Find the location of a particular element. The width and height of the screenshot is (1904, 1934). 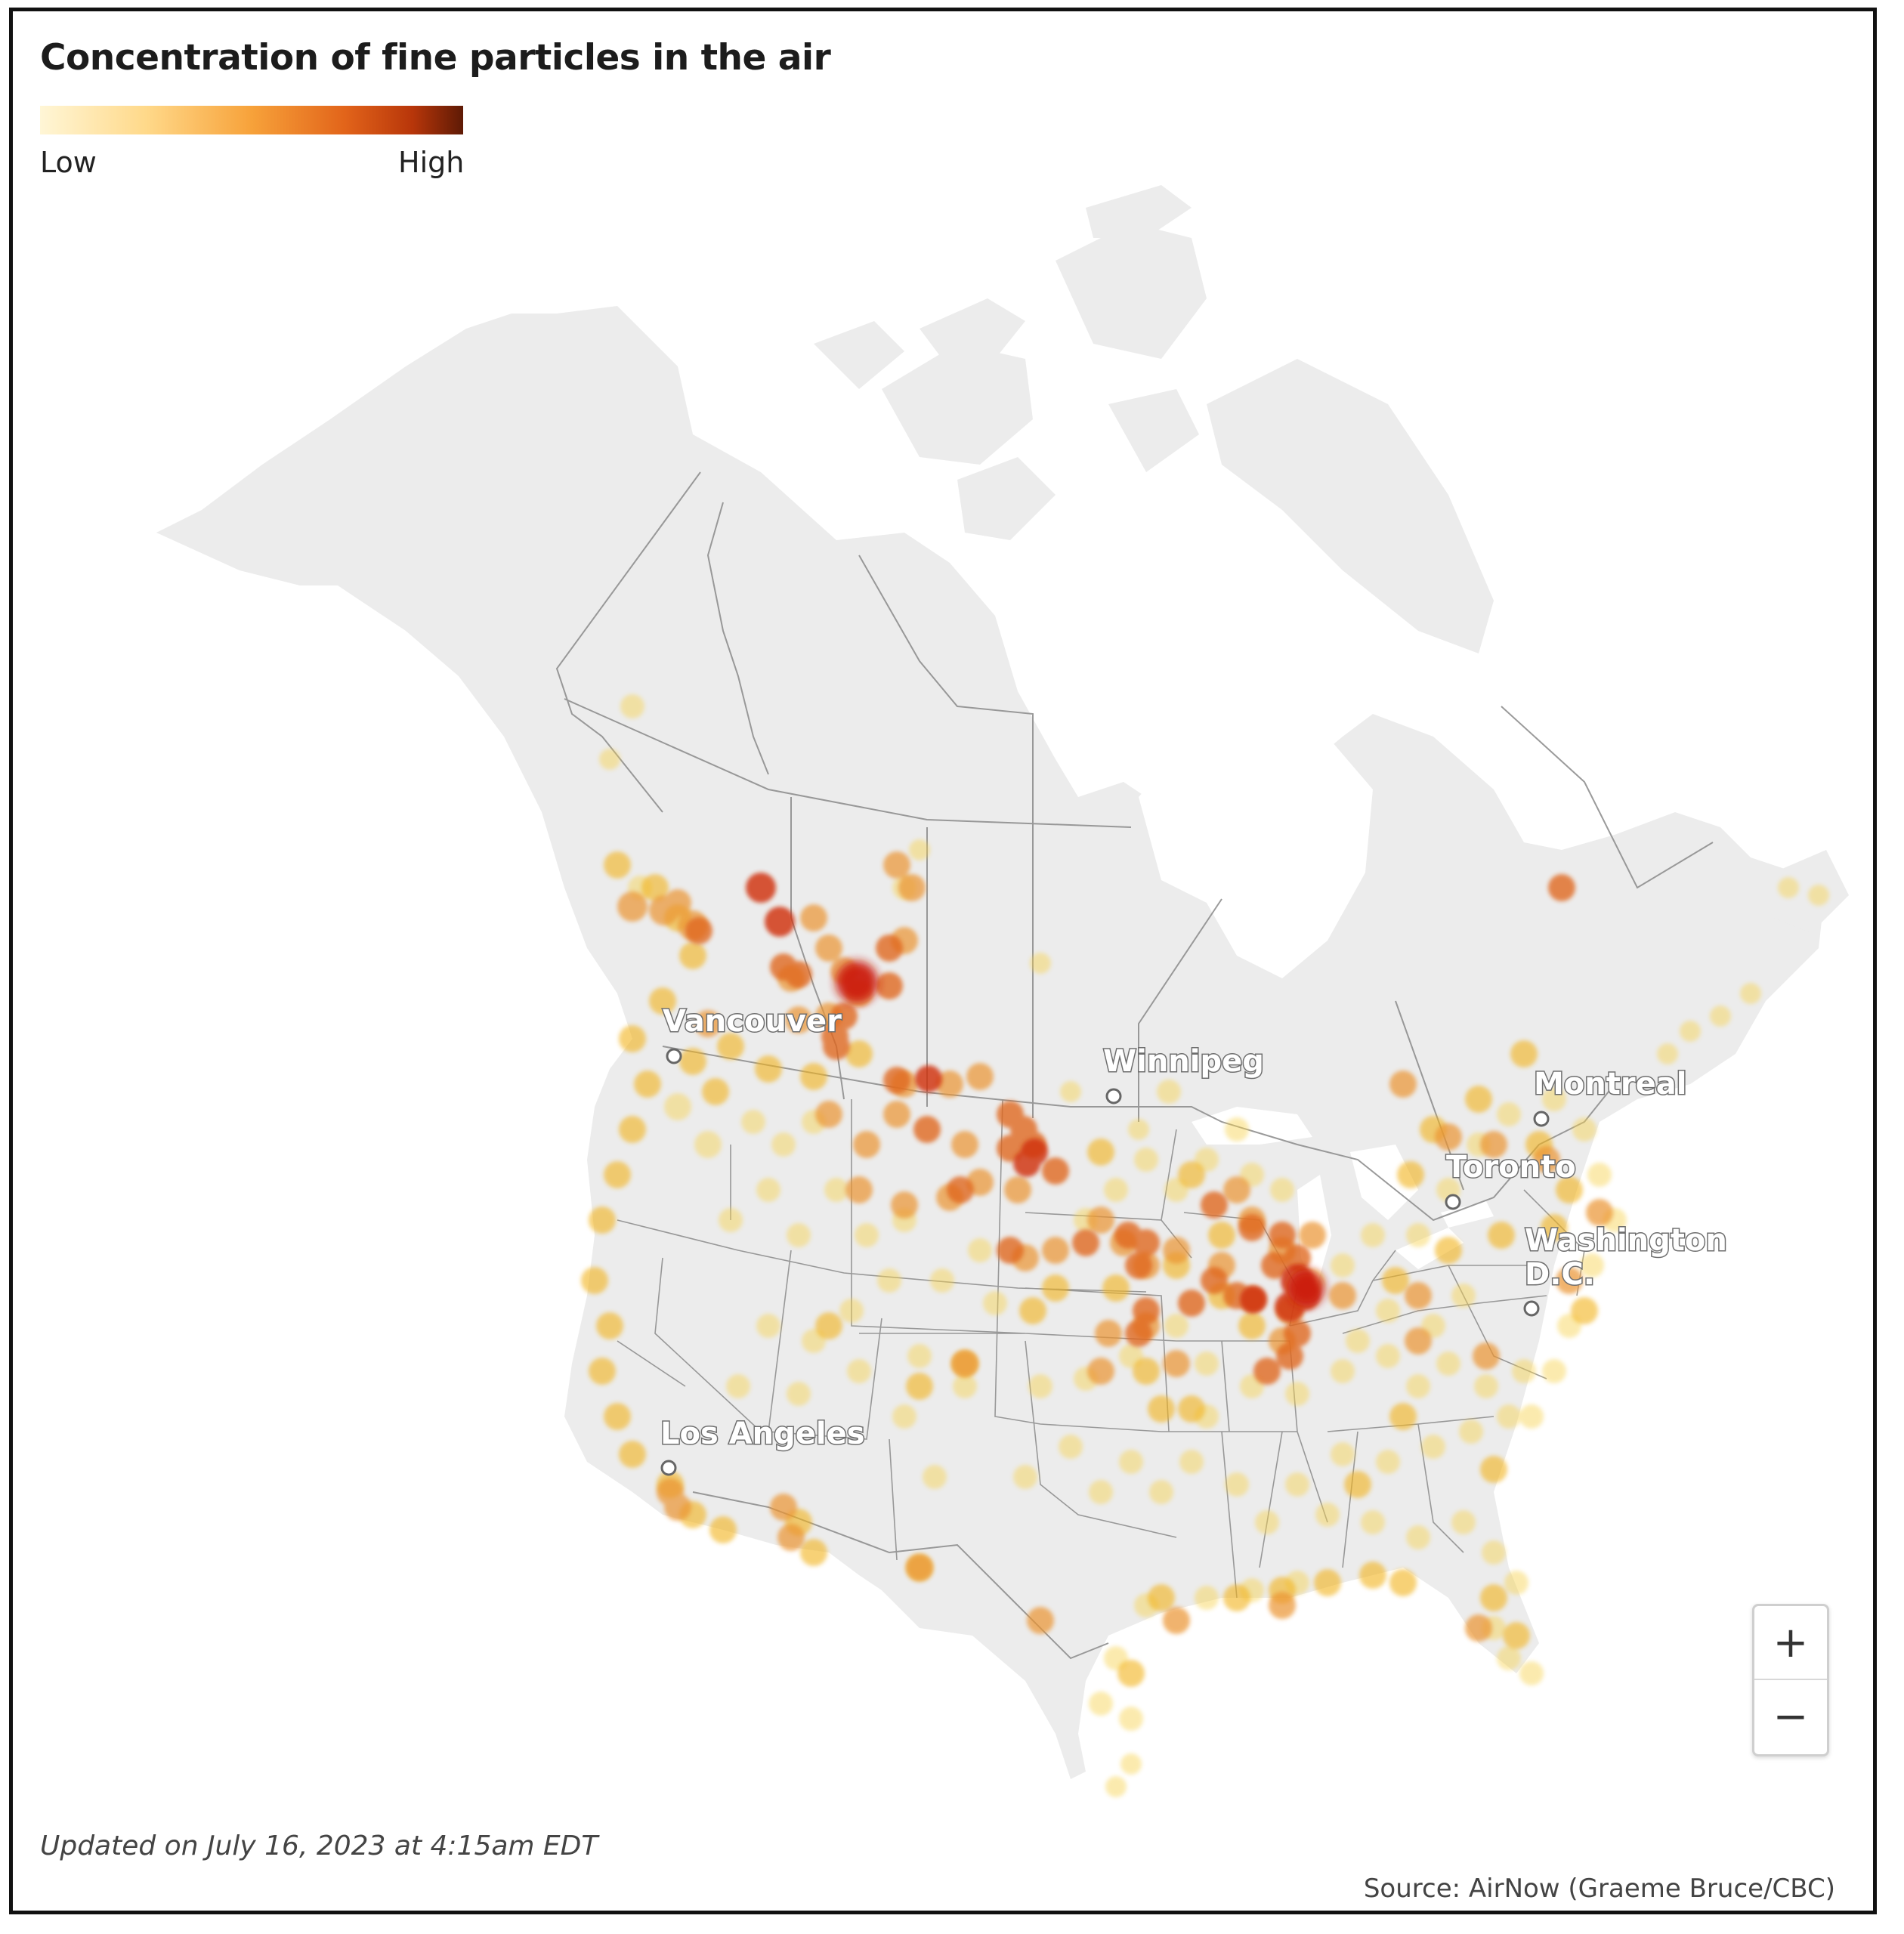

zoom-out-button: − is located at coordinates (1791, 1716).